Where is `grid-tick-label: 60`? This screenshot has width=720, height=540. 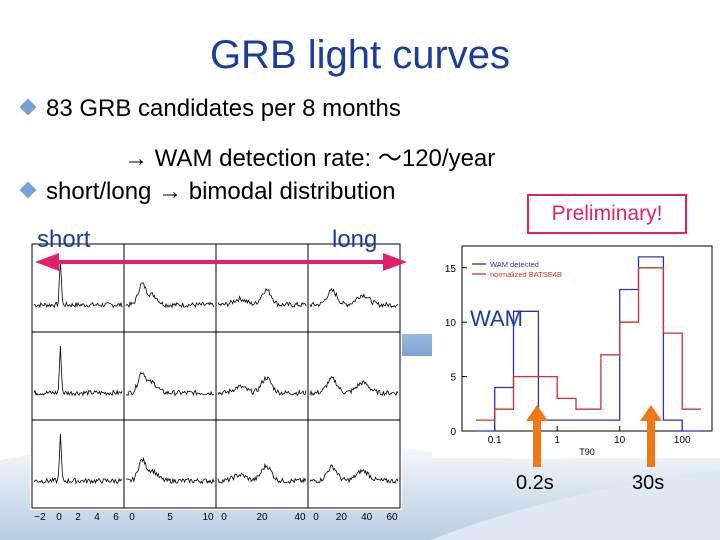
grid-tick-label: 60 is located at coordinates (392, 517).